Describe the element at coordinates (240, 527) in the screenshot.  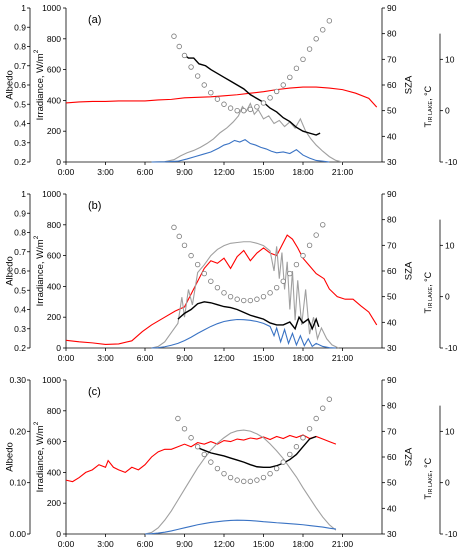
I see `reflected-irradiance-series` at that location.